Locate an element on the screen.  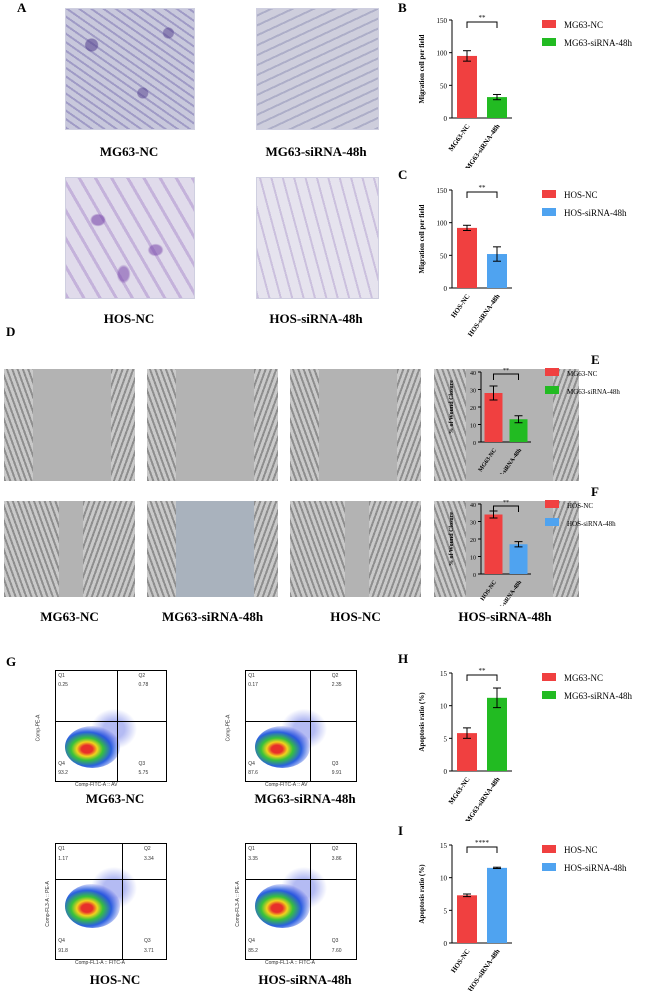
micrograph-mg63-sirna is located at coordinates (317, 69).